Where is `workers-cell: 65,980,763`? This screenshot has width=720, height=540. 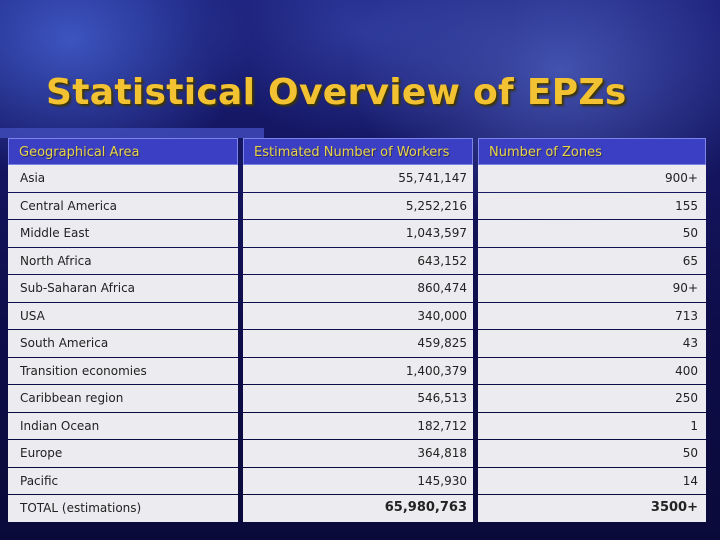
workers-cell: 65,980,763 is located at coordinates (358, 508).